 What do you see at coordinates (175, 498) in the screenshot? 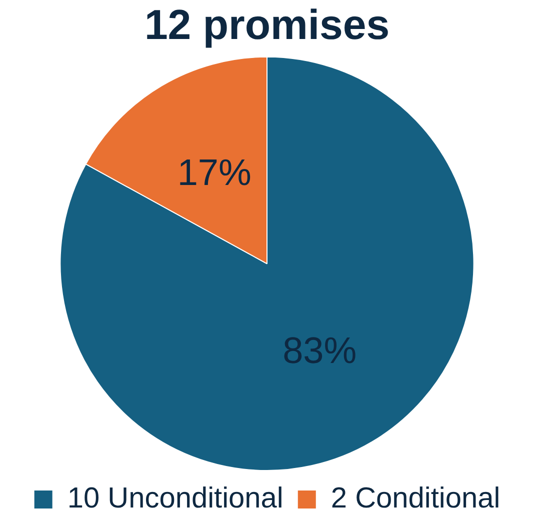
I see `legend-label: 10 Unconditional` at bounding box center [175, 498].